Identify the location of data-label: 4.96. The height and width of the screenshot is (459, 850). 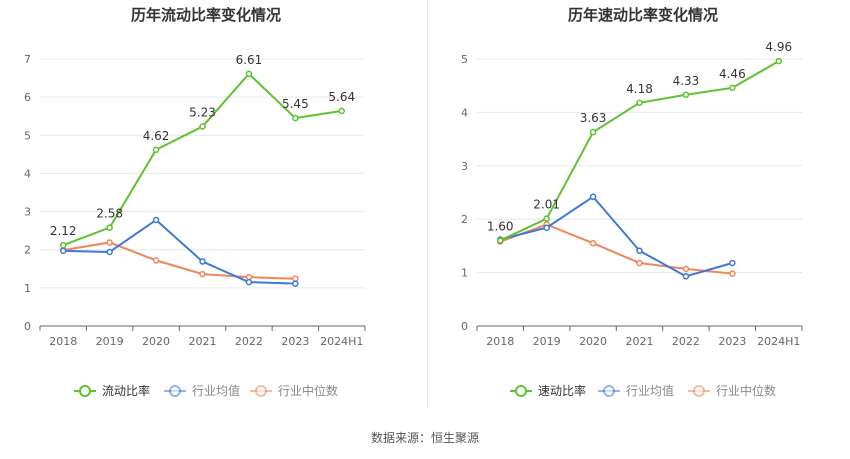
(778, 47).